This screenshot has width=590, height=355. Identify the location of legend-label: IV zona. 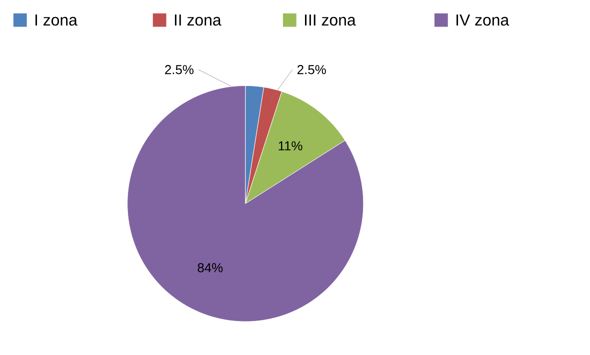
(483, 20).